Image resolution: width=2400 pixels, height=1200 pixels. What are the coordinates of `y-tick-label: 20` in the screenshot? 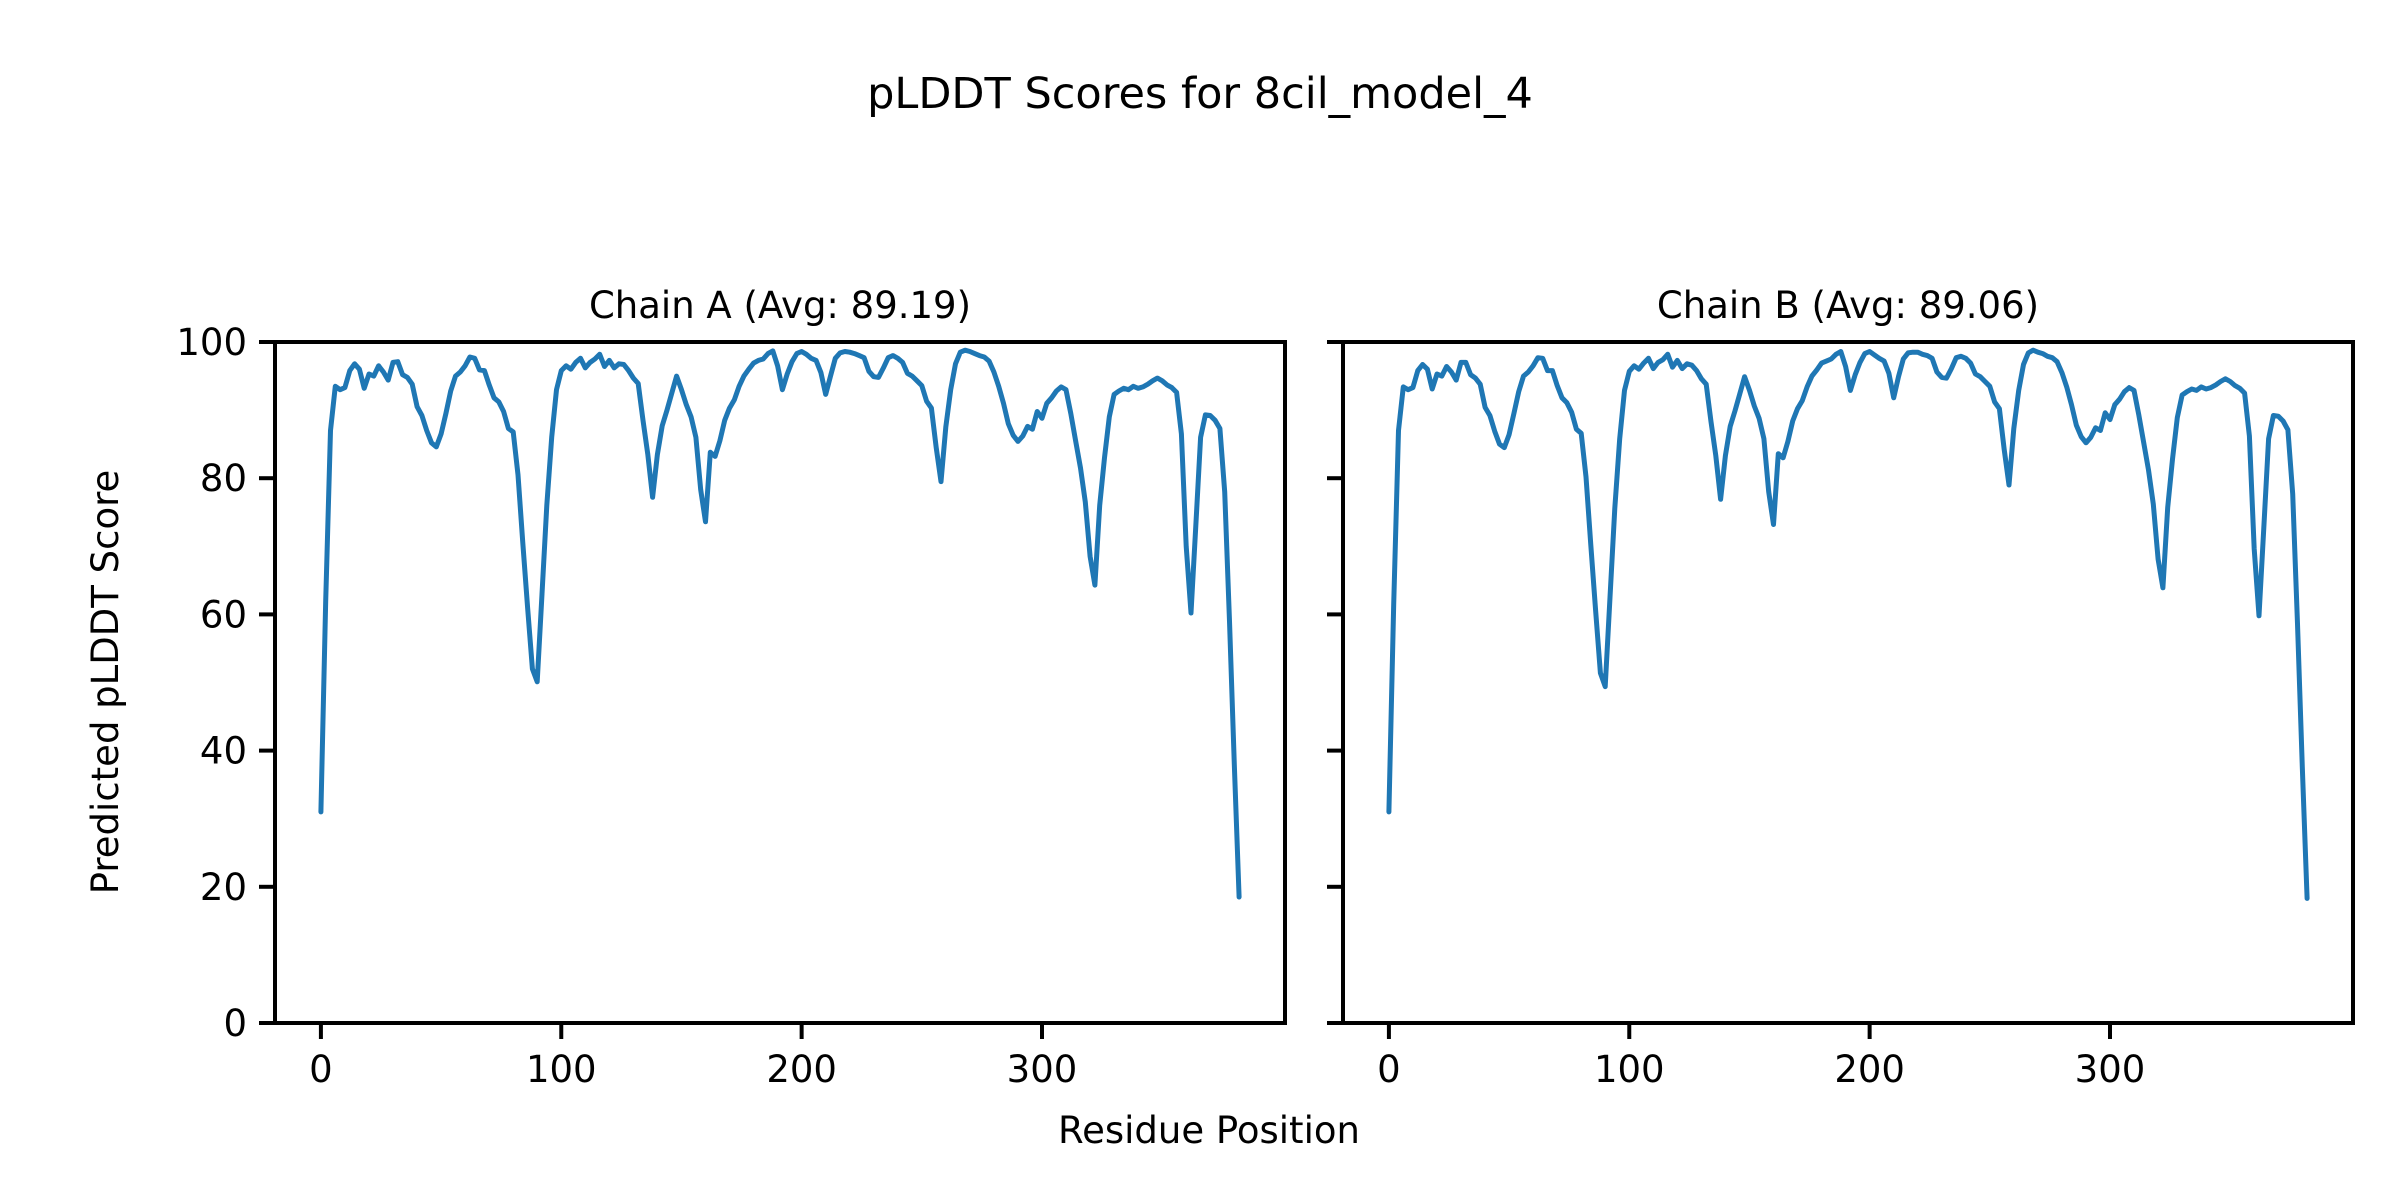 It's located at (223, 887).